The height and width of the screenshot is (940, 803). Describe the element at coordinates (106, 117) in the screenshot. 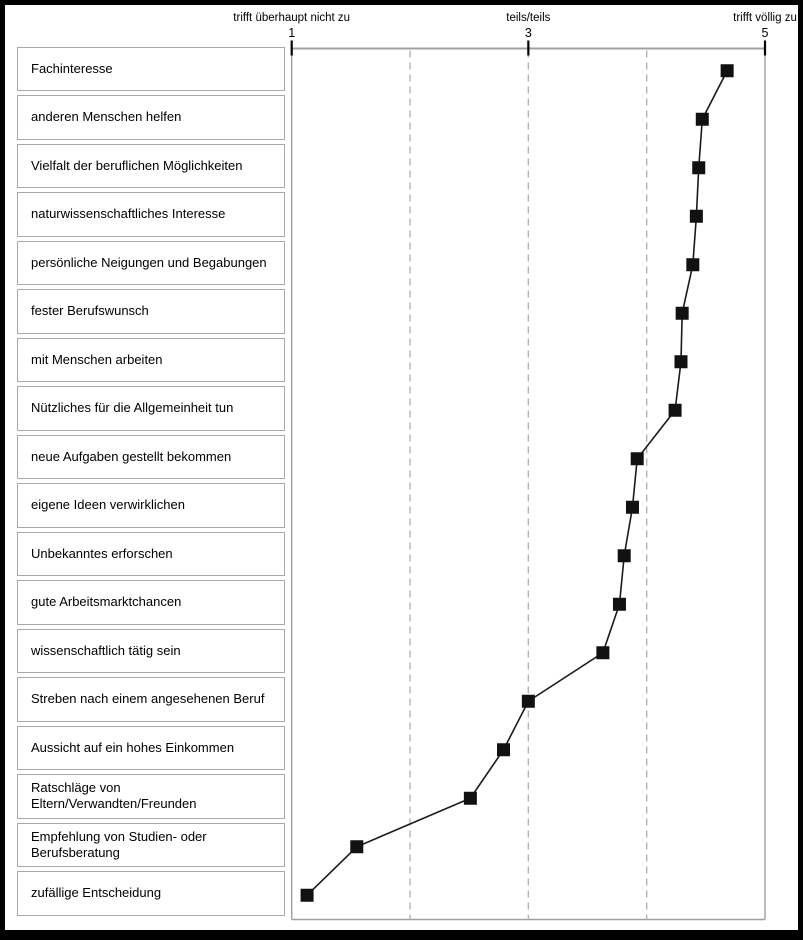

I see `category-label-text: anderen Menschen helfen` at that location.